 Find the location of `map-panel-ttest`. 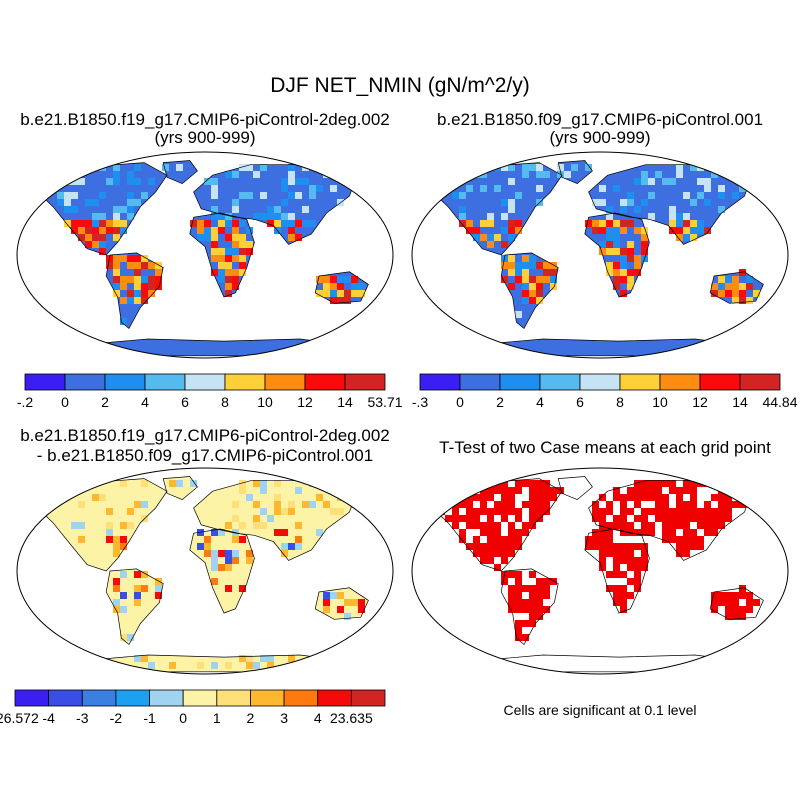

map-panel-ttest is located at coordinates (600, 571).